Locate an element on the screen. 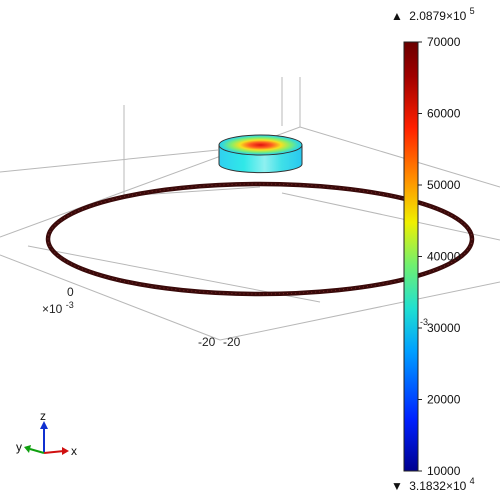  y-arrow-icon is located at coordinates (27, 449).